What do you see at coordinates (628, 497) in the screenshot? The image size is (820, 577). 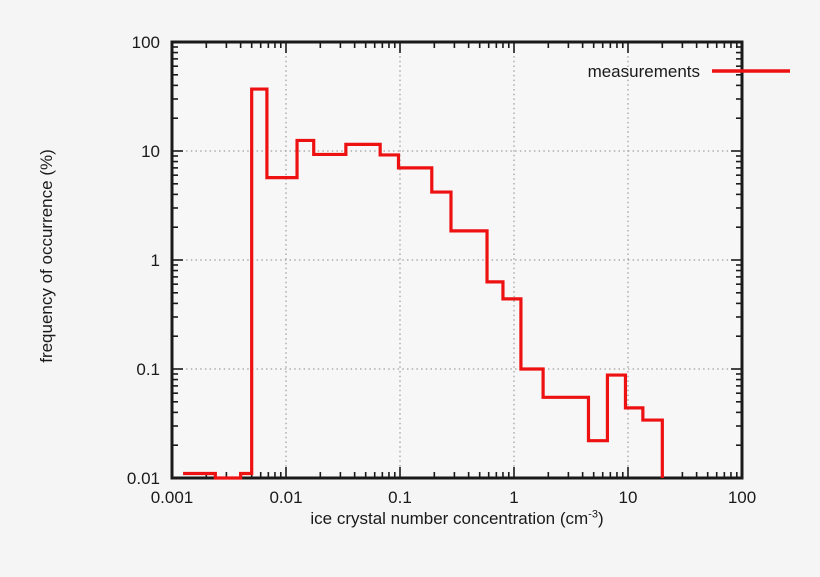 I see `x-tick-label: 10` at bounding box center [628, 497].